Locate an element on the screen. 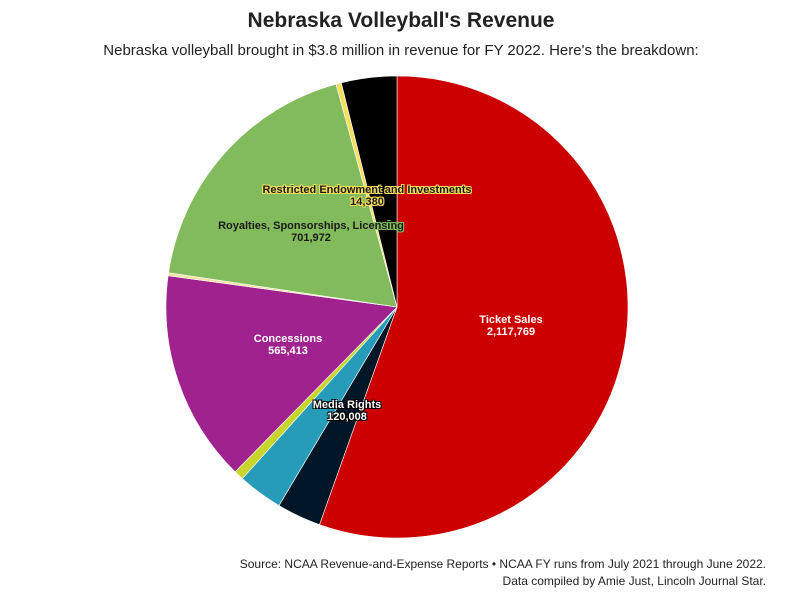  chart-title: Nebraska Volleyball's Revenue is located at coordinates (401, 20).